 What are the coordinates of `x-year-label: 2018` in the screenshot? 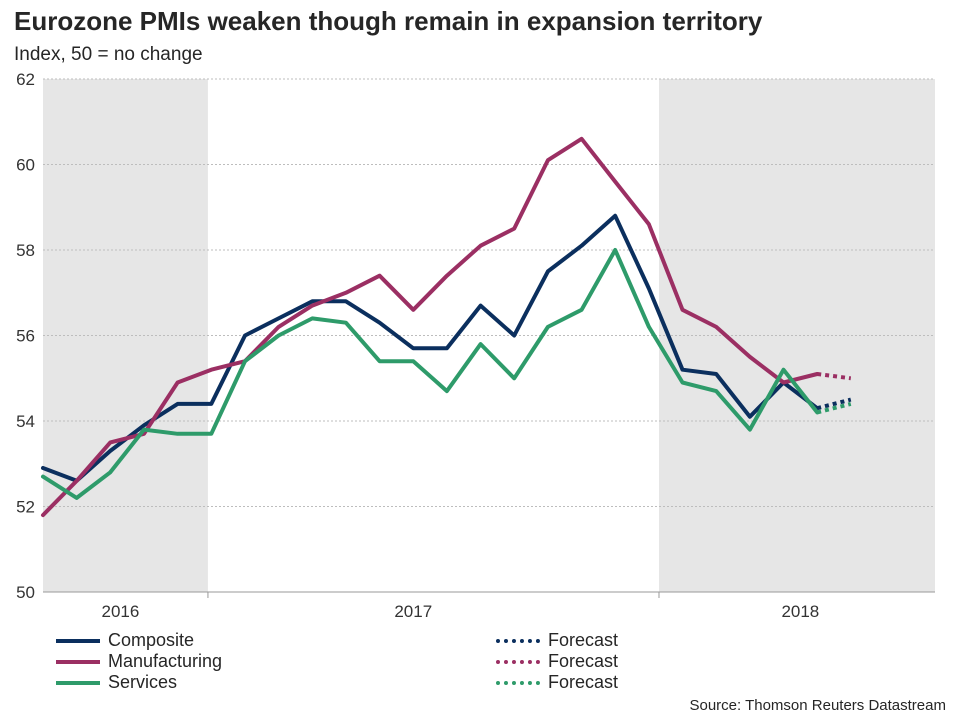 It's located at (800, 611).